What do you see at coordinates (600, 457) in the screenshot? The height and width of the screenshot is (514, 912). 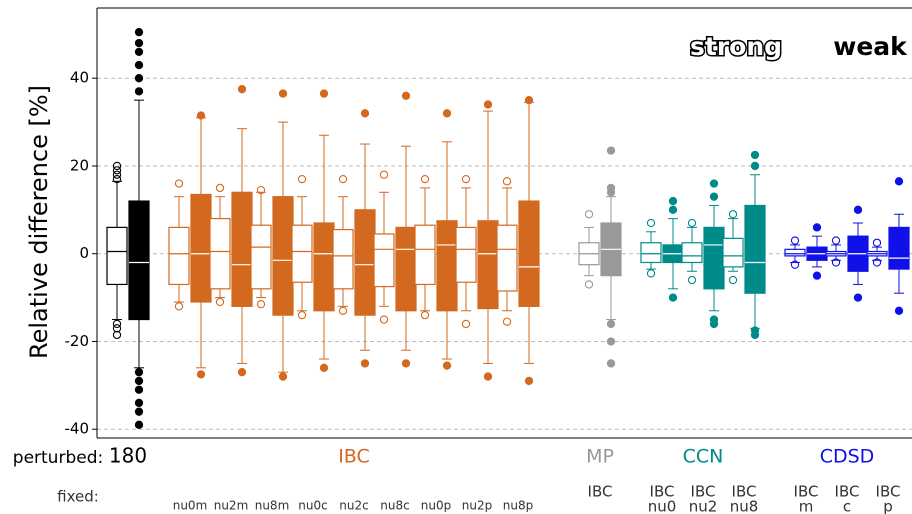 I see `group-label: MP` at bounding box center [600, 457].